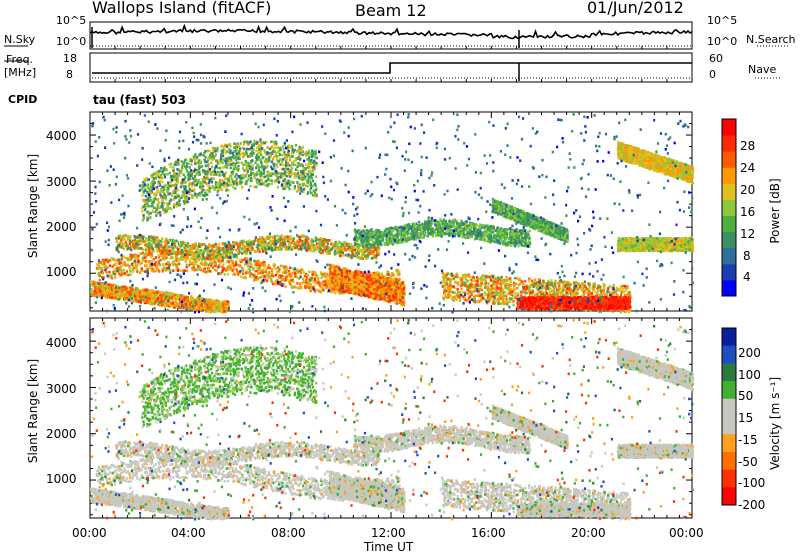 The width and height of the screenshot is (800, 554). I want to click on nsearch-tick-high: 10^5, so click(722, 20).